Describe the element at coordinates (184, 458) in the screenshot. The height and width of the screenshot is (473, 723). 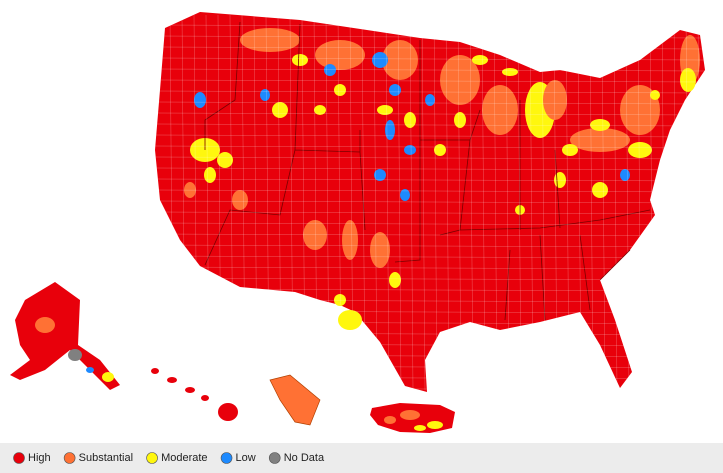
I see `legend-label: Moderate` at that location.